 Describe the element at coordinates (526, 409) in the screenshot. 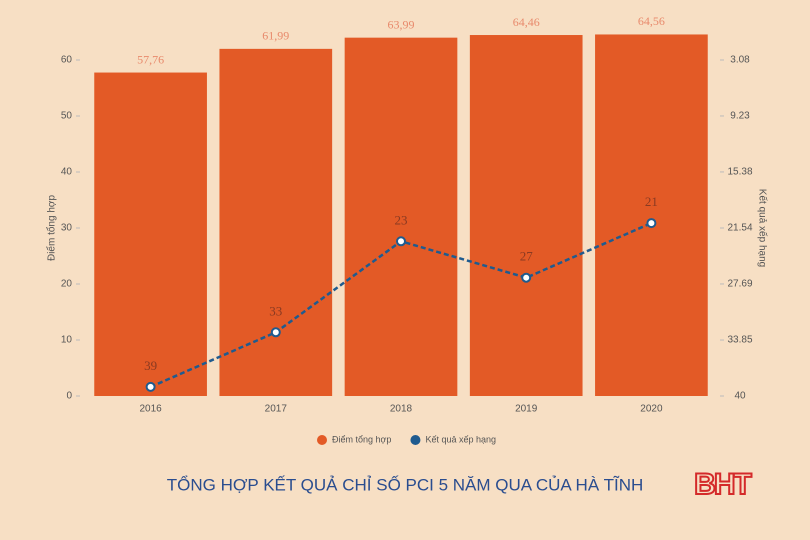

I see `x-tick-label: 2019` at that location.